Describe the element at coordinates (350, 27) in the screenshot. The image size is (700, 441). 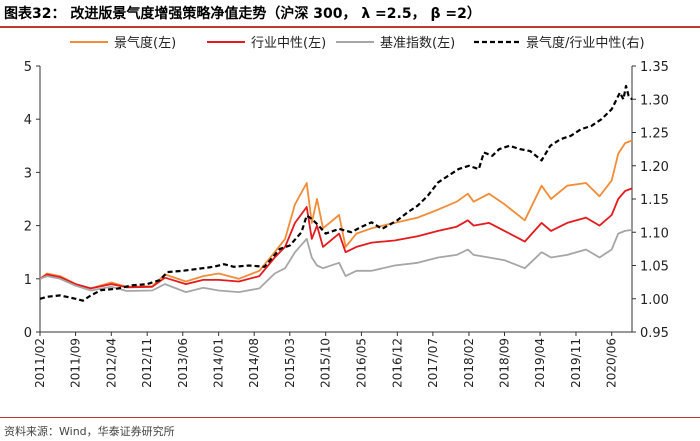
I see `title-rule` at that location.